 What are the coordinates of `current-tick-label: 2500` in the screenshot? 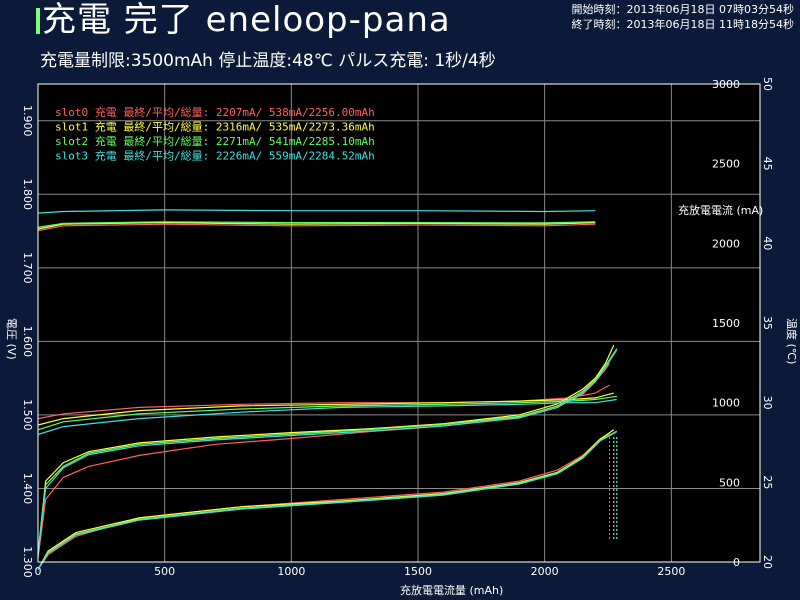 It's located at (726, 164).